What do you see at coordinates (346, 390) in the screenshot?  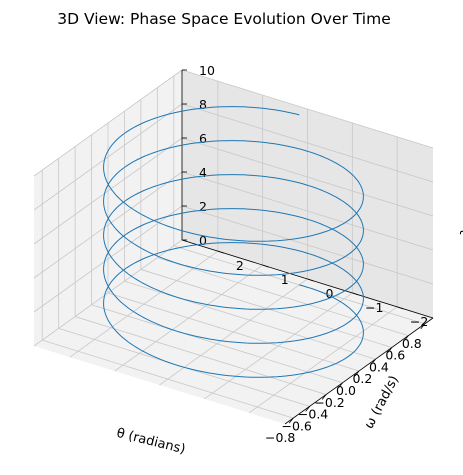 I see `x-tick-label: 0.0` at bounding box center [346, 390].